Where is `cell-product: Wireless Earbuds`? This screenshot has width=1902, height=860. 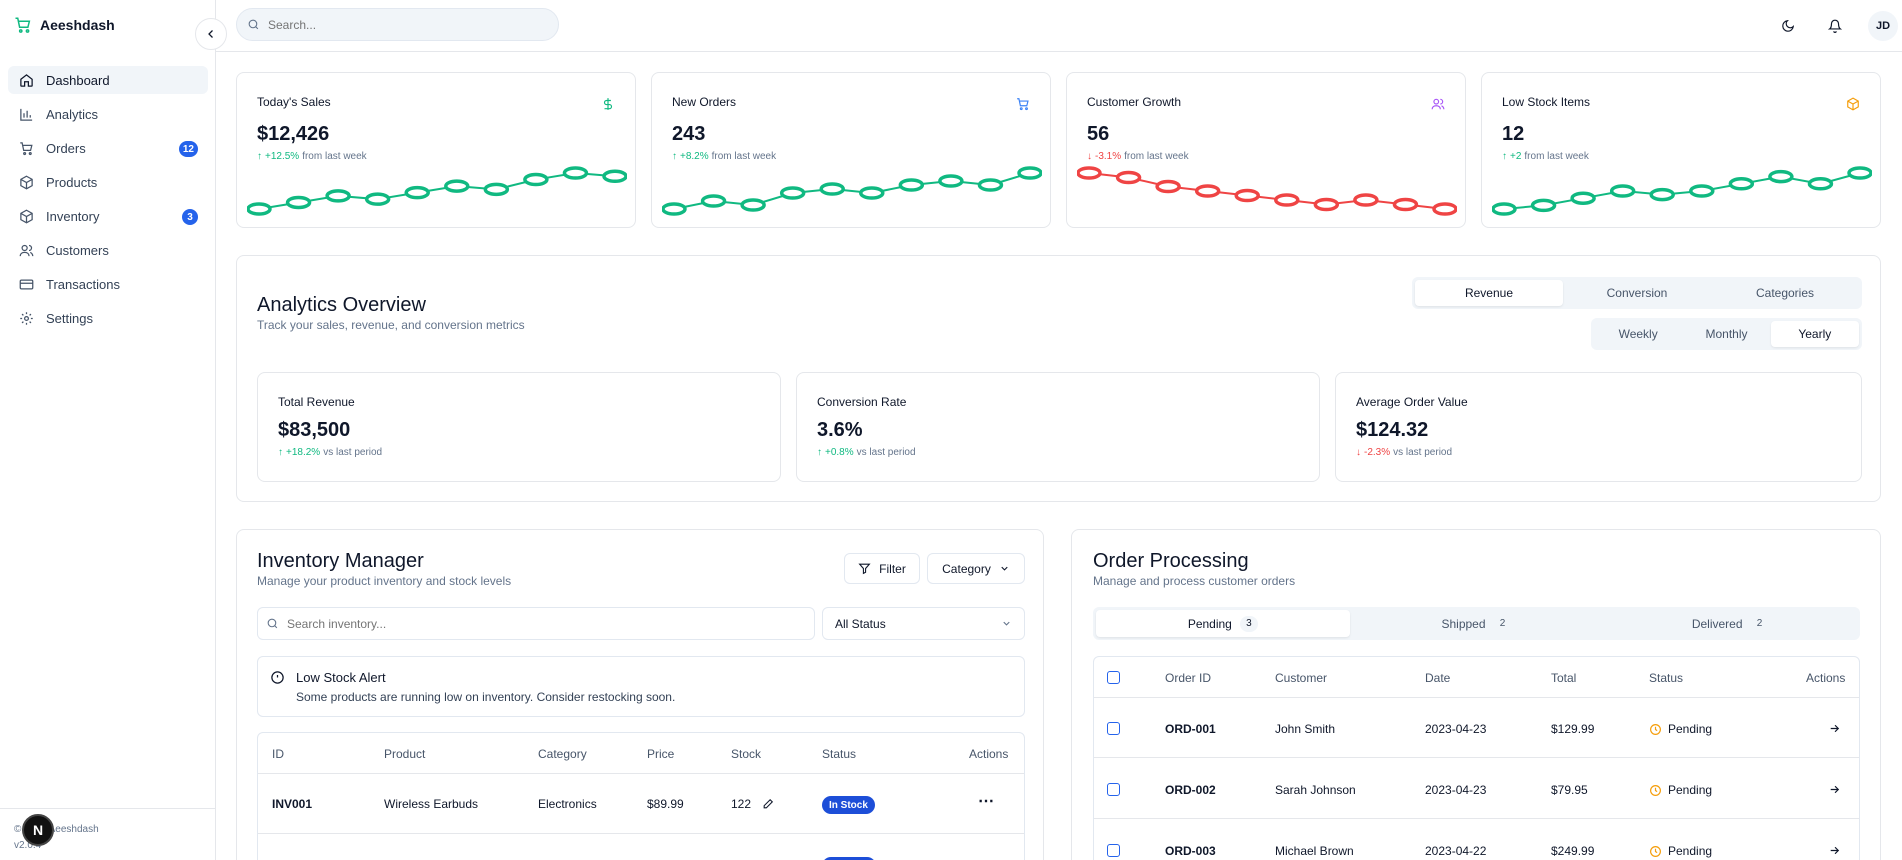 cell-product: Wireless Earbuds is located at coordinates (431, 804).